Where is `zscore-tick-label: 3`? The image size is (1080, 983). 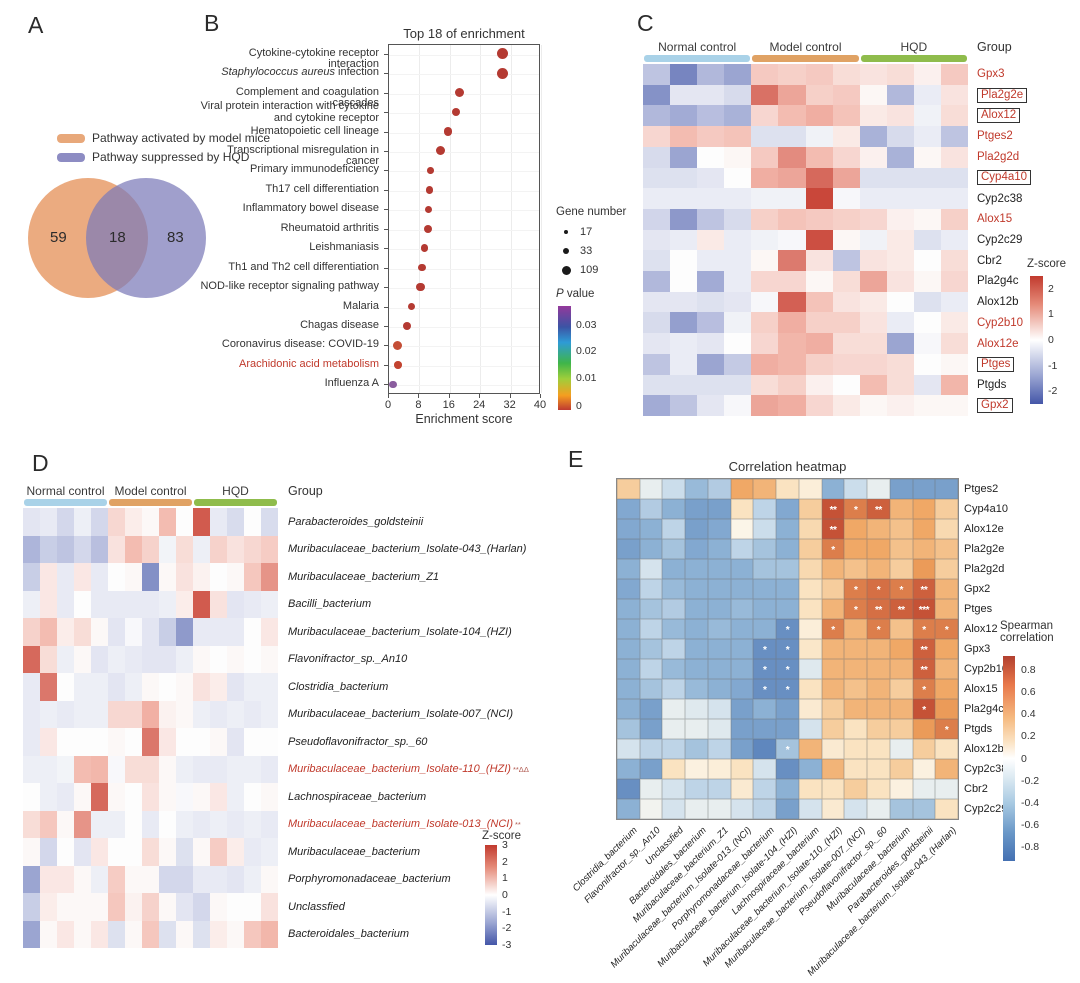
zscore-tick-label: 3 is located at coordinates (505, 845).